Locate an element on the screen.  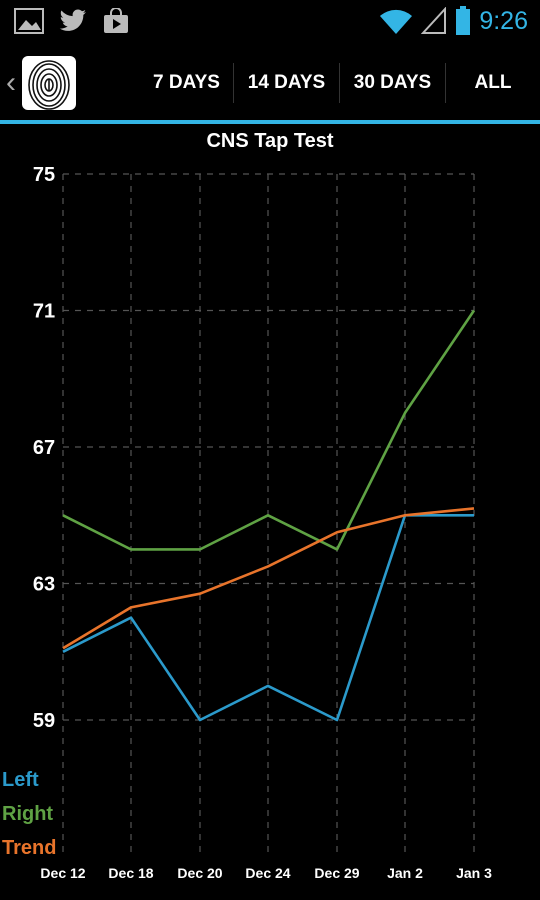
y-tick-label: 59 is located at coordinates (44, 721).